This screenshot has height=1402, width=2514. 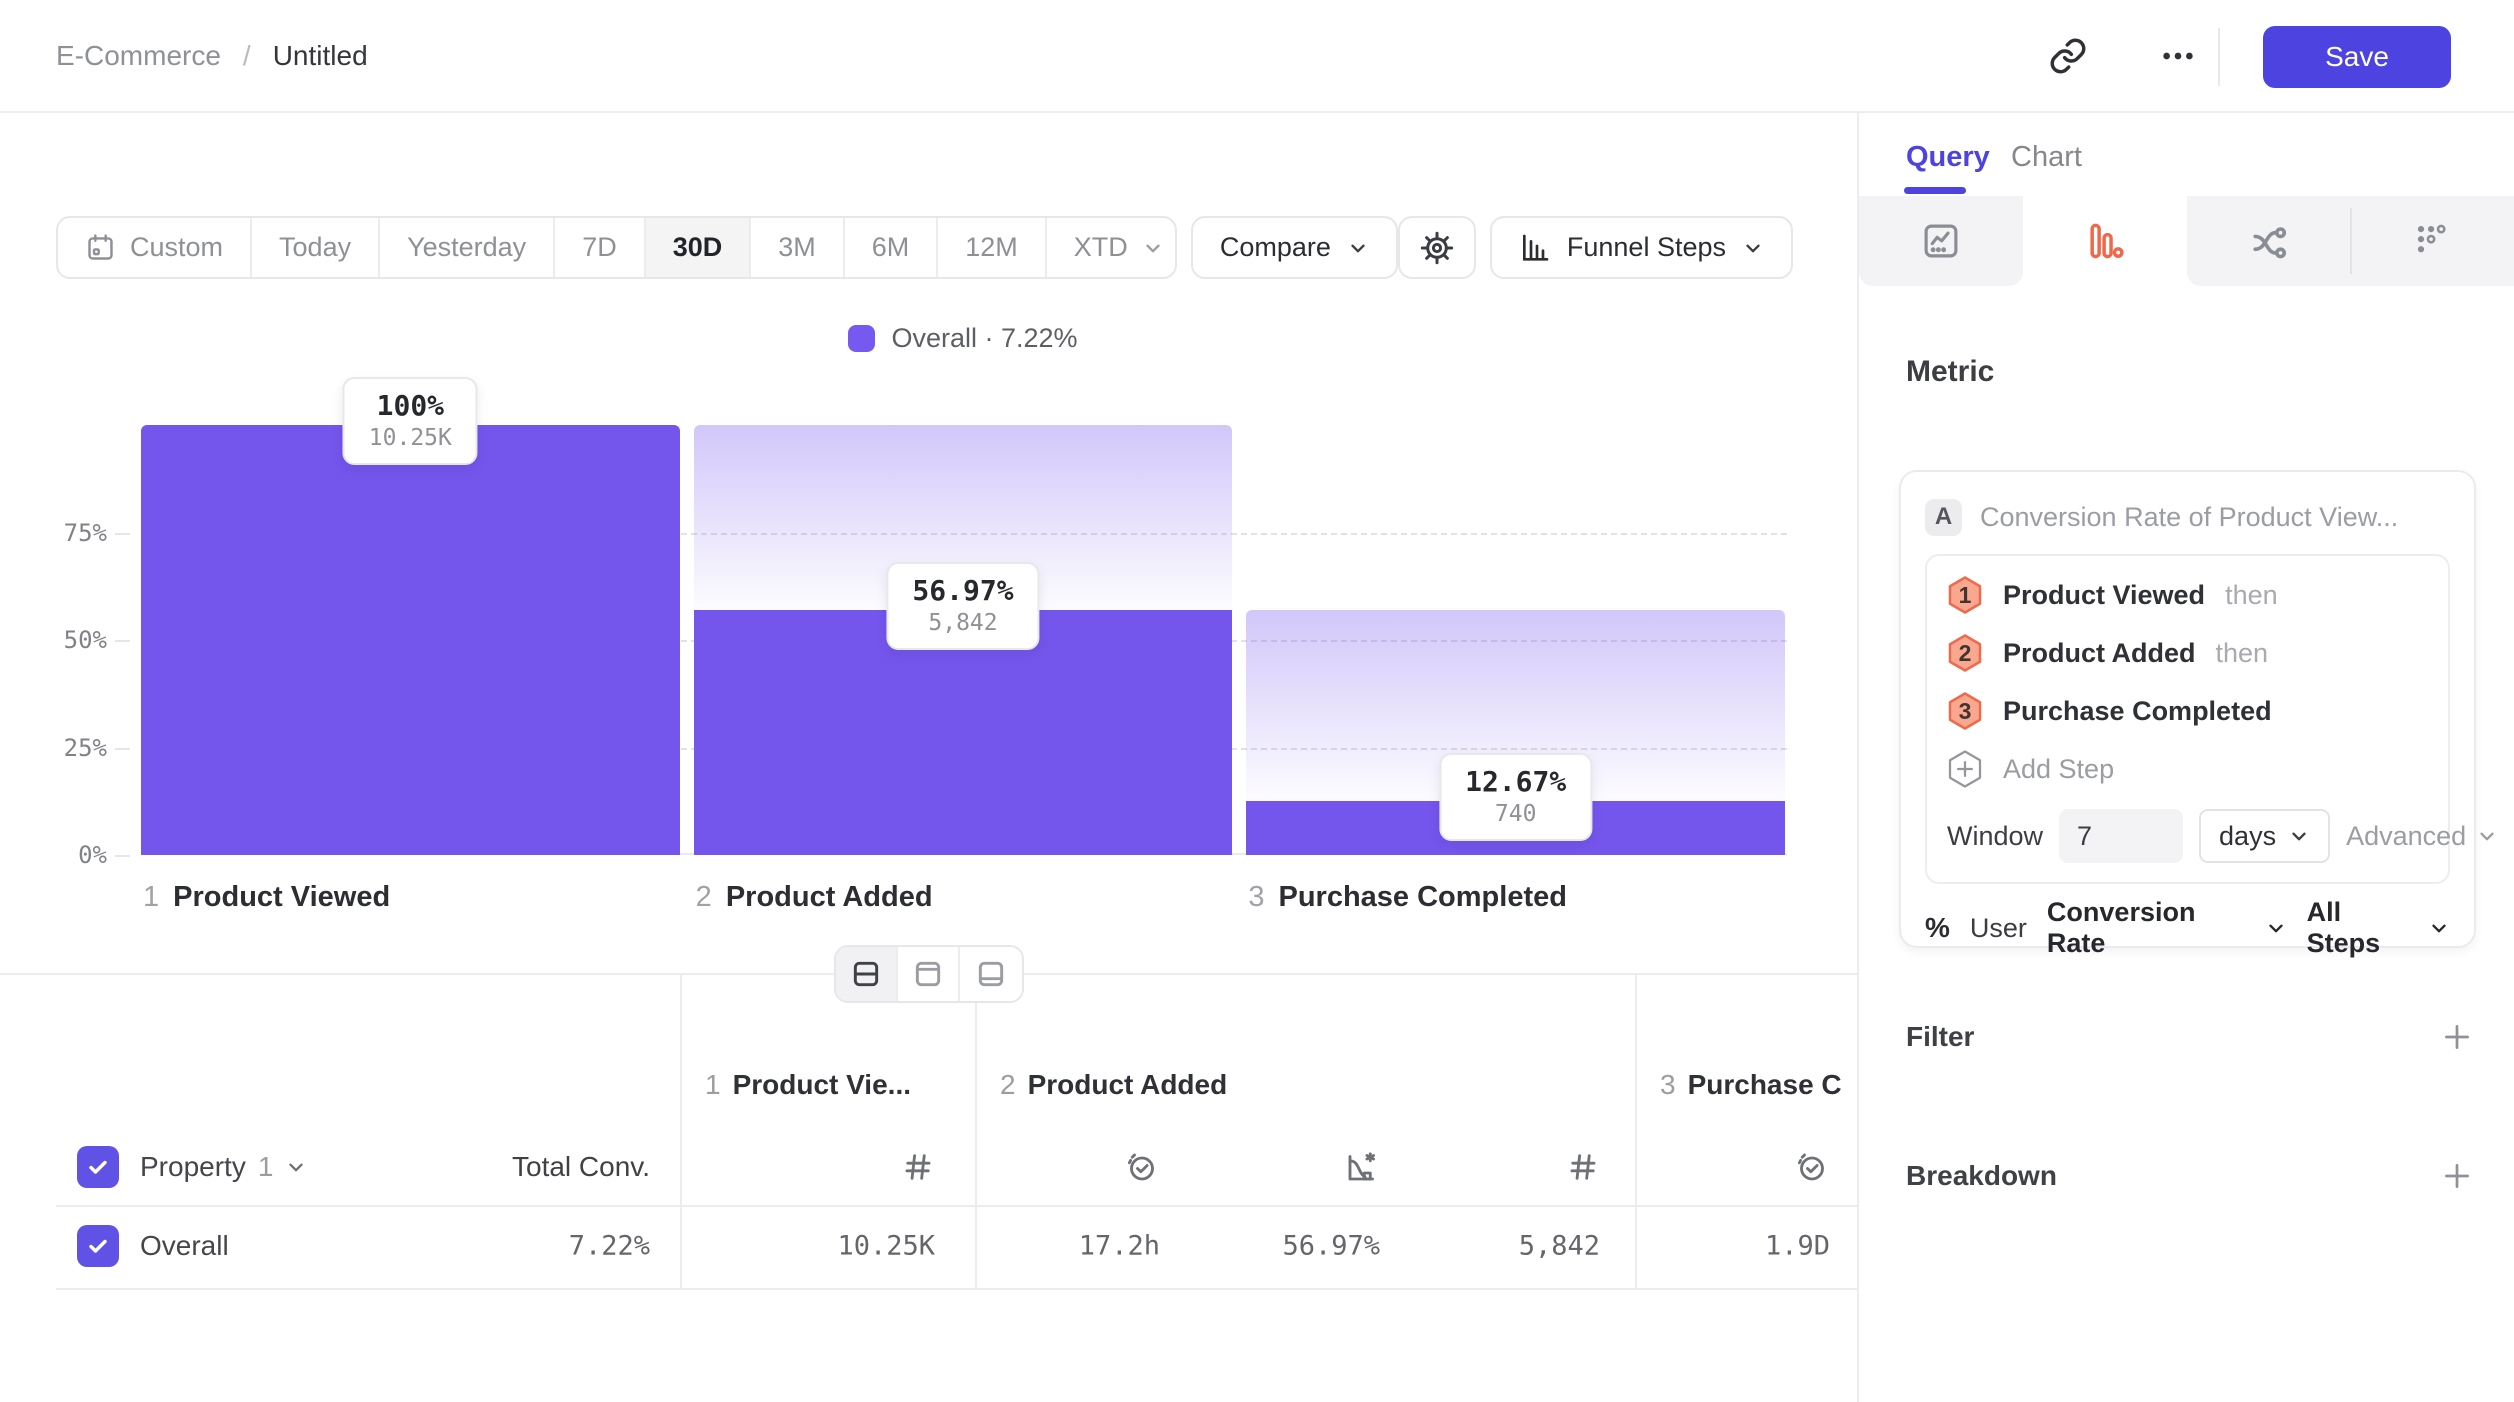 What do you see at coordinates (2190, 1176) in the screenshot?
I see `breakdown-section: Breakdown` at bounding box center [2190, 1176].